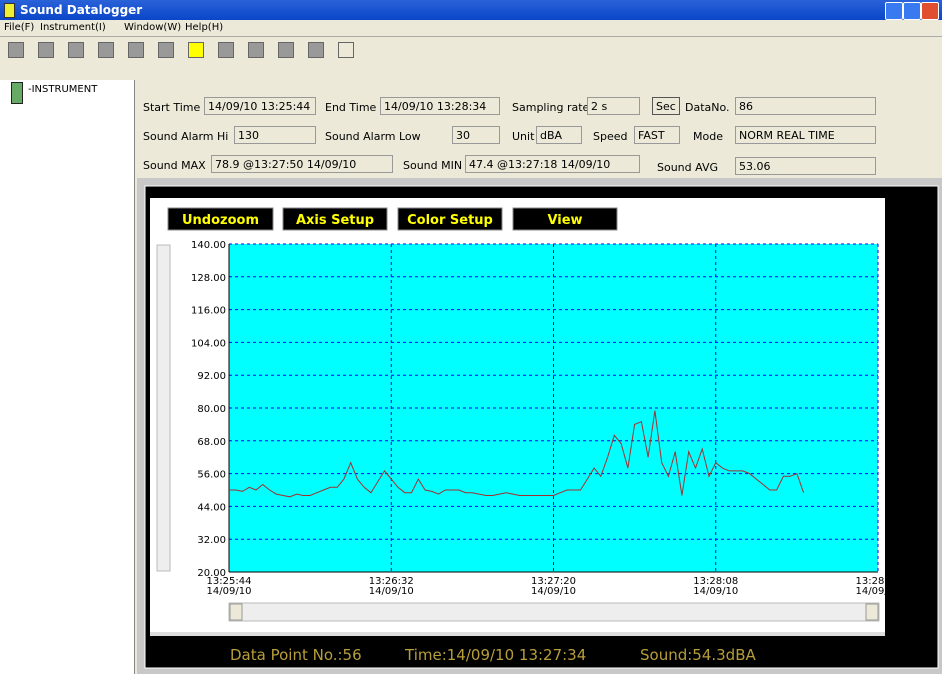  I want to click on field-value: 130, so click(275, 135).